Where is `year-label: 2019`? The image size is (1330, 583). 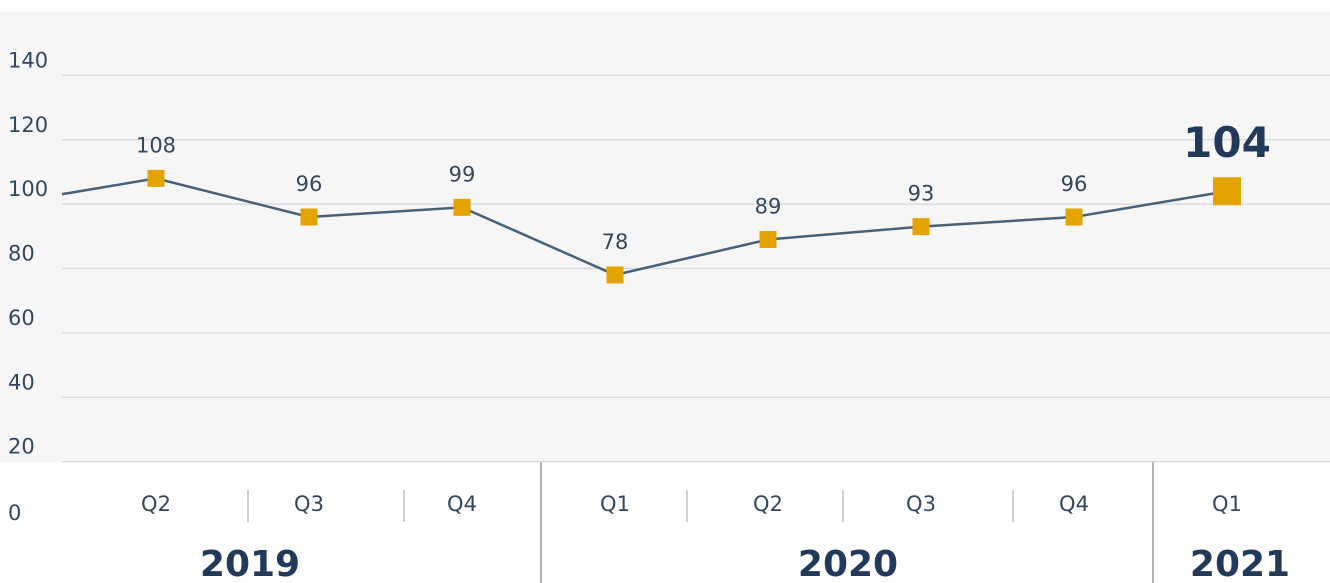 year-label: 2019 is located at coordinates (250, 563).